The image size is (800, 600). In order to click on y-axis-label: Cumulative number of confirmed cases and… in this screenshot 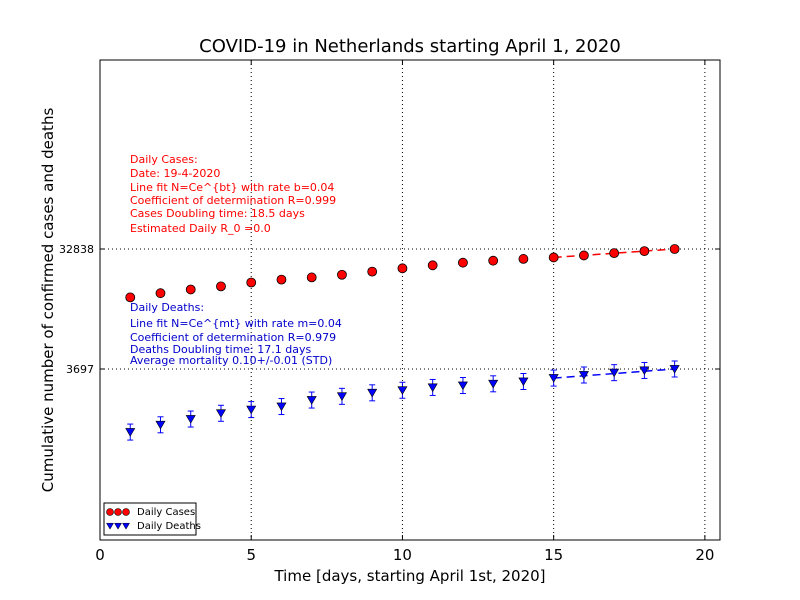, I will do `click(48, 300)`.